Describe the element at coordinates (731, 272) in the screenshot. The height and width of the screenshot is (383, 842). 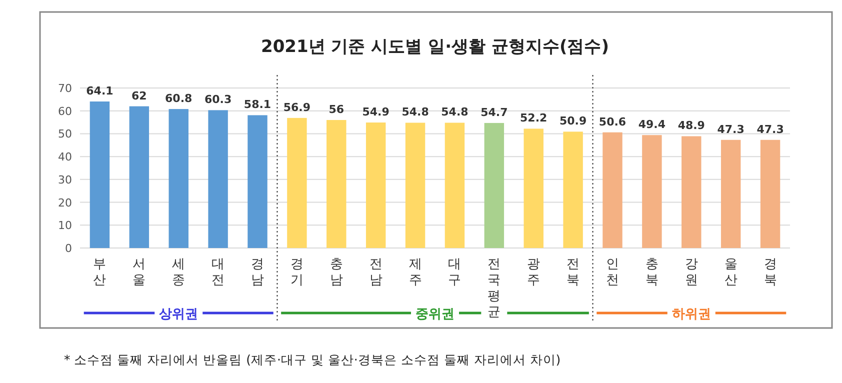
I see `x-tick-label: 울산` at that location.